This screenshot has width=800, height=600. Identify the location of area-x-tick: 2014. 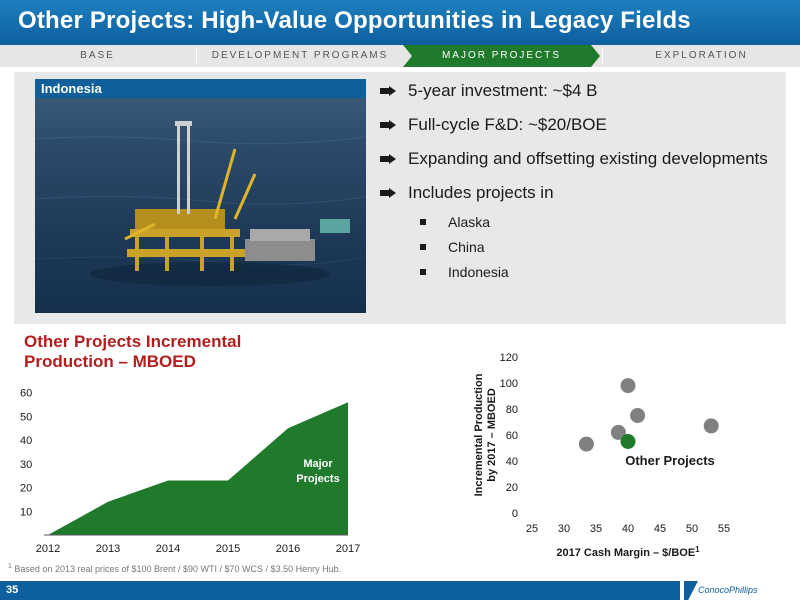
(168, 549).